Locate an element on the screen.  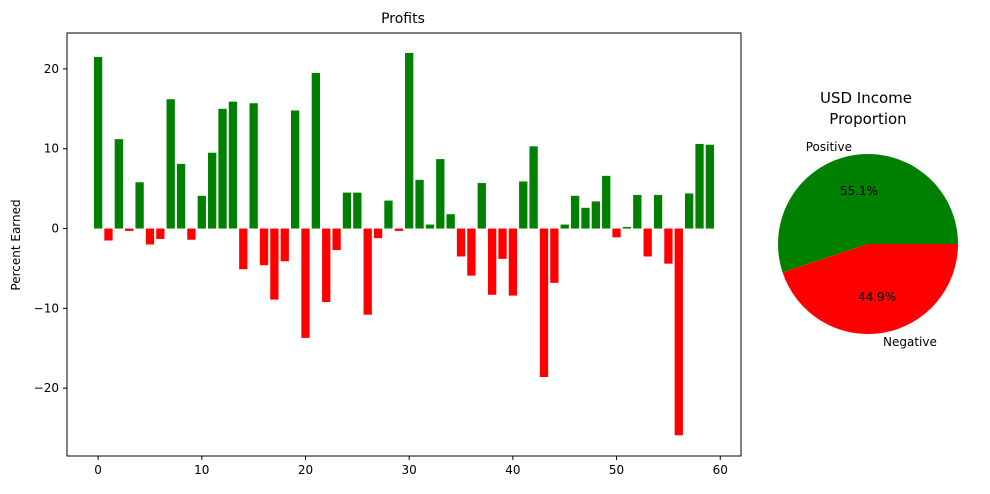
y-tick-label: −10 is located at coordinates (46, 308).